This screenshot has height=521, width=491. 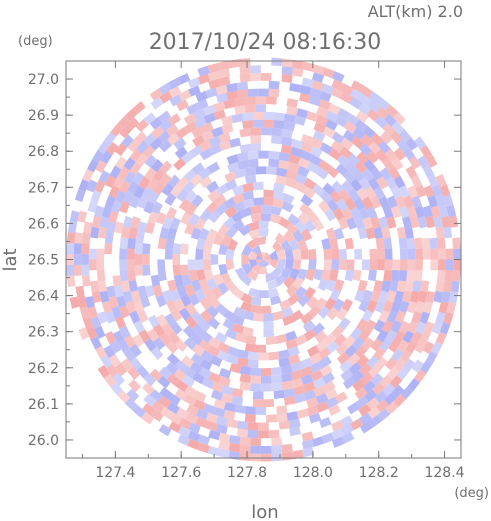 What do you see at coordinates (313, 473) in the screenshot?
I see `x-tick-label: 128.0` at bounding box center [313, 473].